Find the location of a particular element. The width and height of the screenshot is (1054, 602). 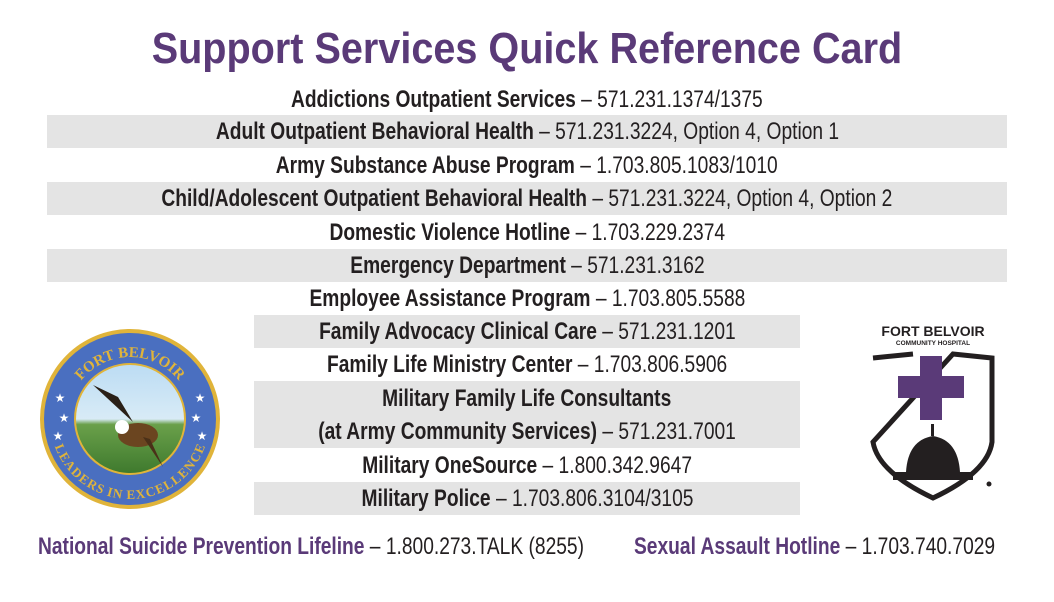

service-row: Military OneSource – 1.800.342.9647 is located at coordinates (527, 465).